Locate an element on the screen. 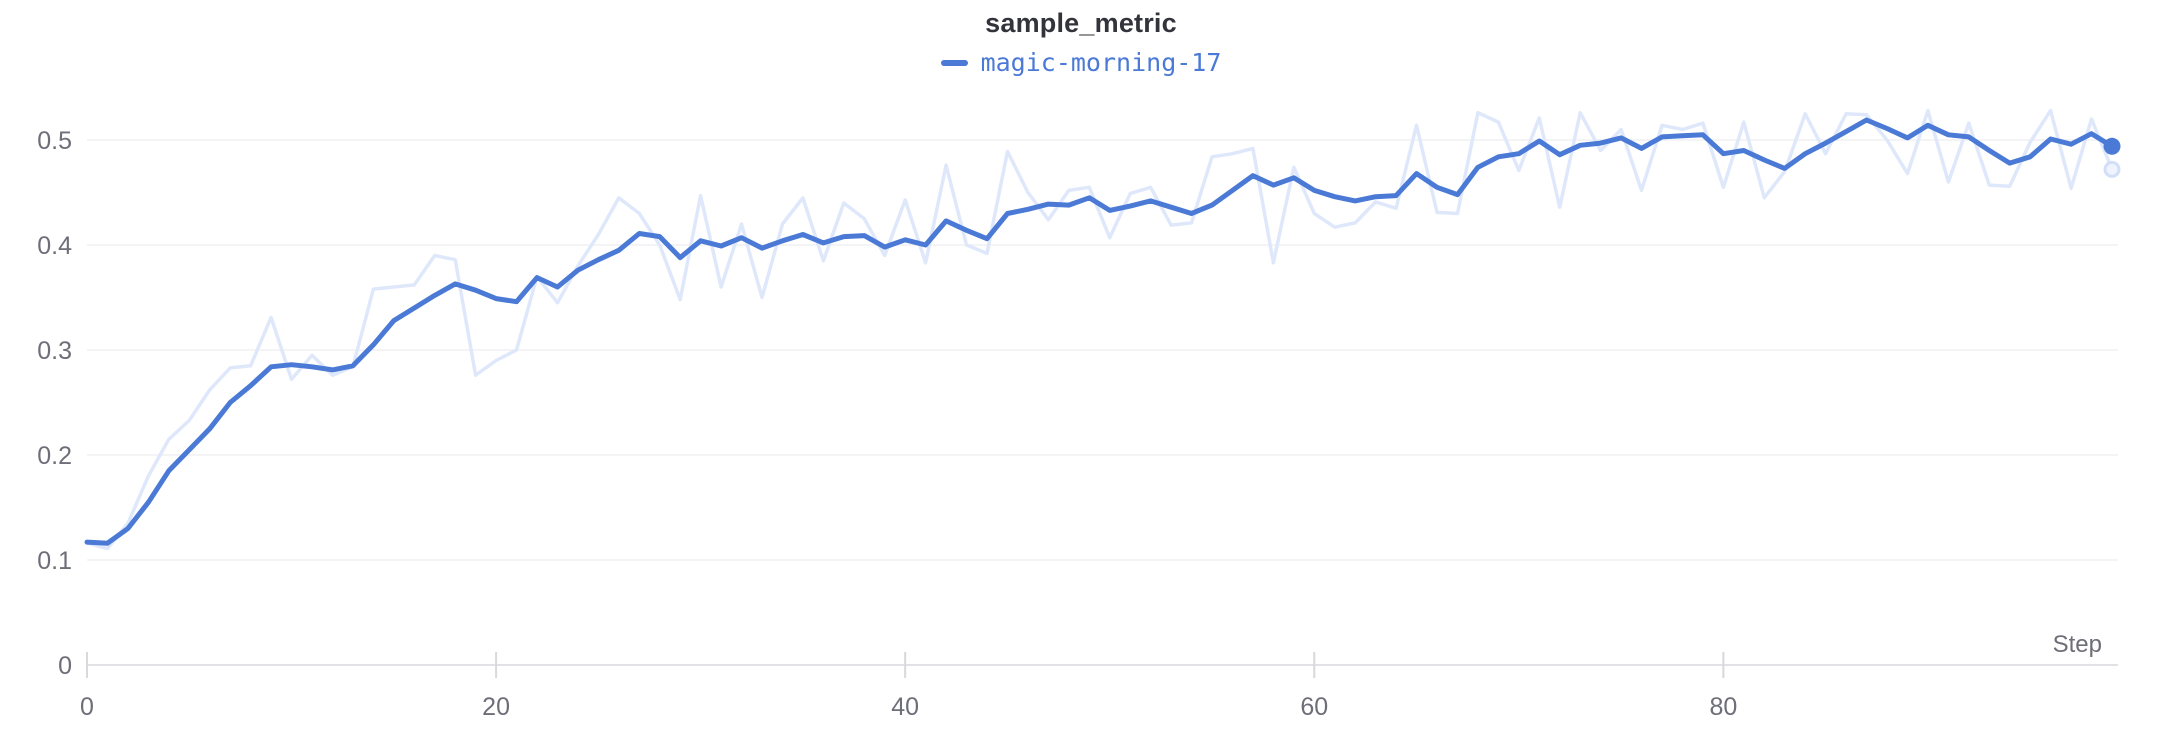 The width and height of the screenshot is (2162, 738). legend-run-name: magic-morning-17 is located at coordinates (1101, 62).